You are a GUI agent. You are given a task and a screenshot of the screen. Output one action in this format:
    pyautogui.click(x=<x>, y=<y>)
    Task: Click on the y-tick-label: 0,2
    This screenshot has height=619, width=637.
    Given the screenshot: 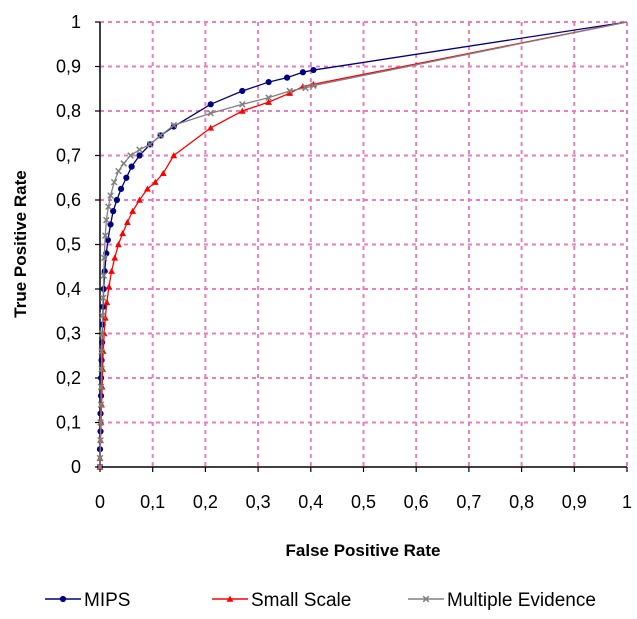 What is the action you would take?
    pyautogui.click(x=68, y=378)
    